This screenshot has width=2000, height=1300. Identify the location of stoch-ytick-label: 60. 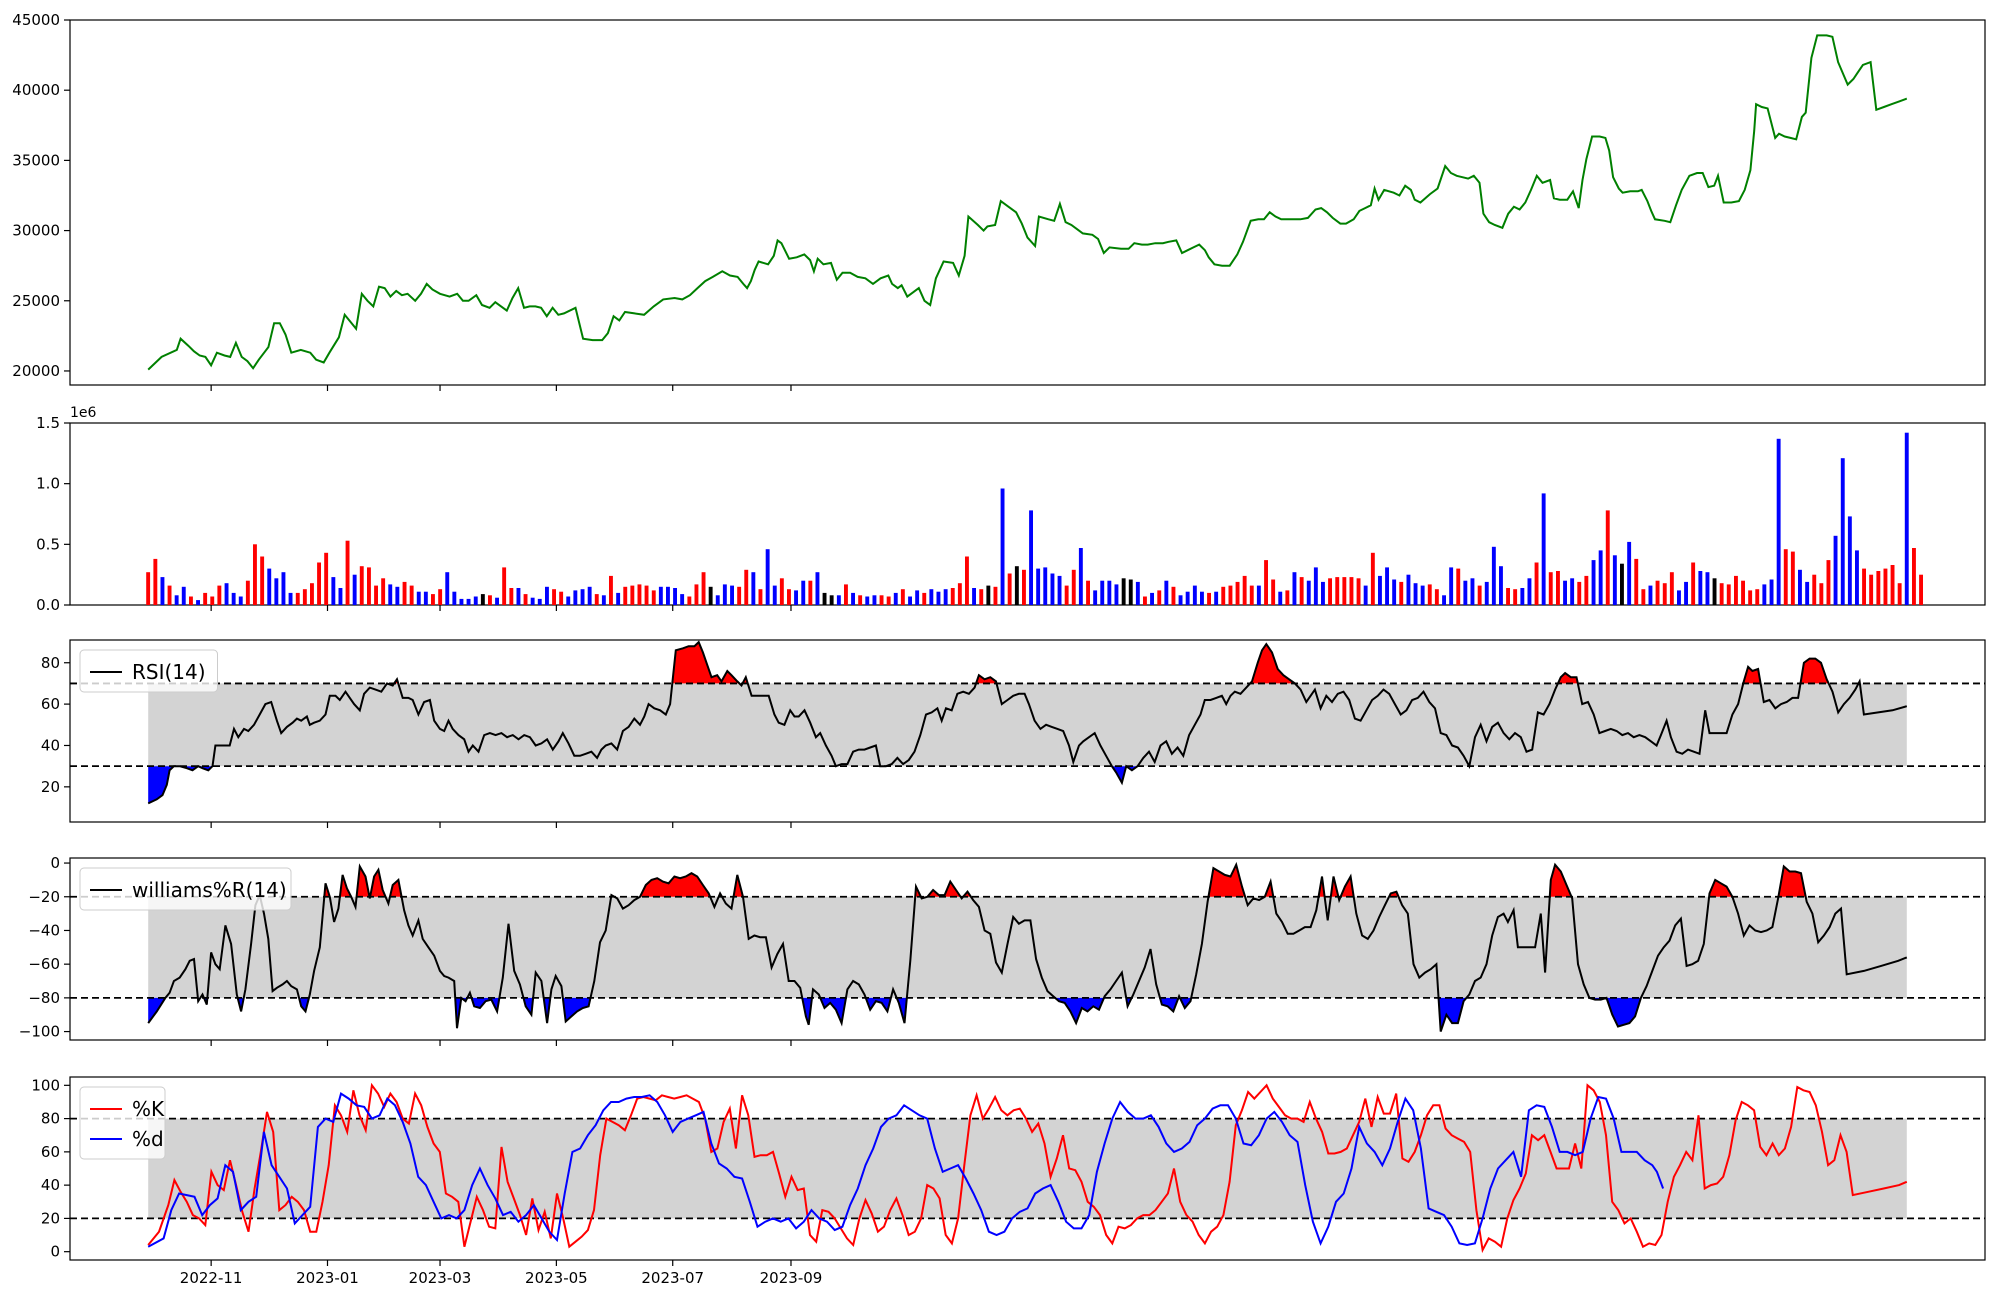
(50, 1152).